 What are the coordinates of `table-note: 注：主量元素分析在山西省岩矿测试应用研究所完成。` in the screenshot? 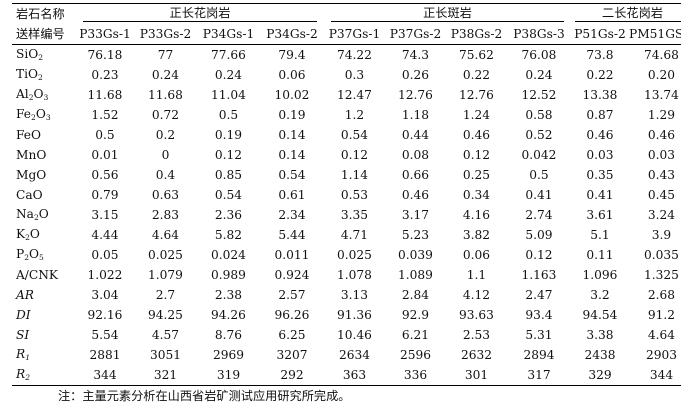 It's located at (204, 396).